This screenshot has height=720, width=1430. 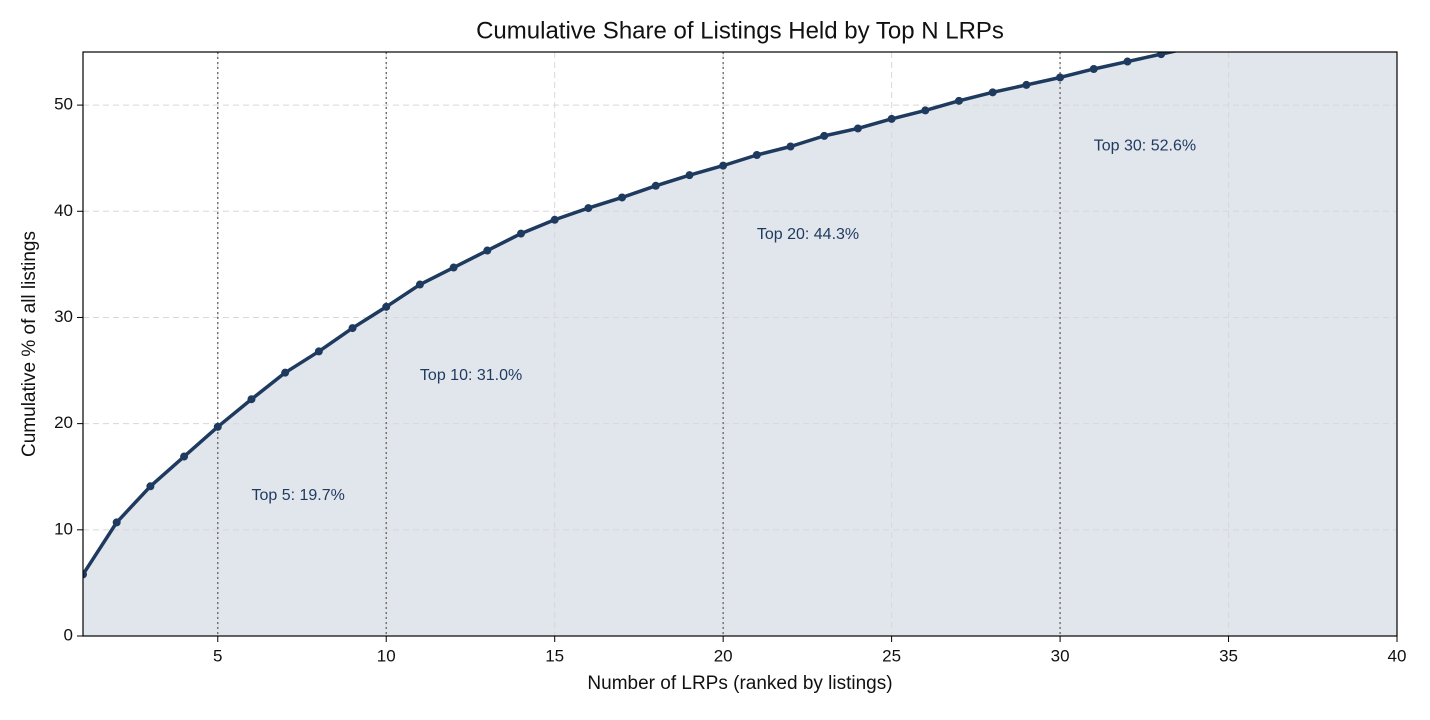 I want to click on y-tick-label: 10, so click(x=63, y=528).